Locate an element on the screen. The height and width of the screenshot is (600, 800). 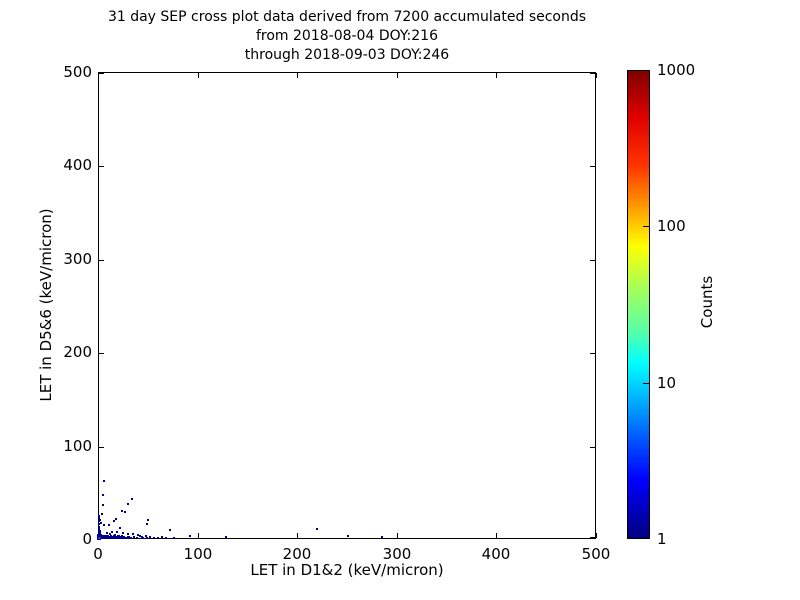
x-tick-label: 100 is located at coordinates (198, 554).